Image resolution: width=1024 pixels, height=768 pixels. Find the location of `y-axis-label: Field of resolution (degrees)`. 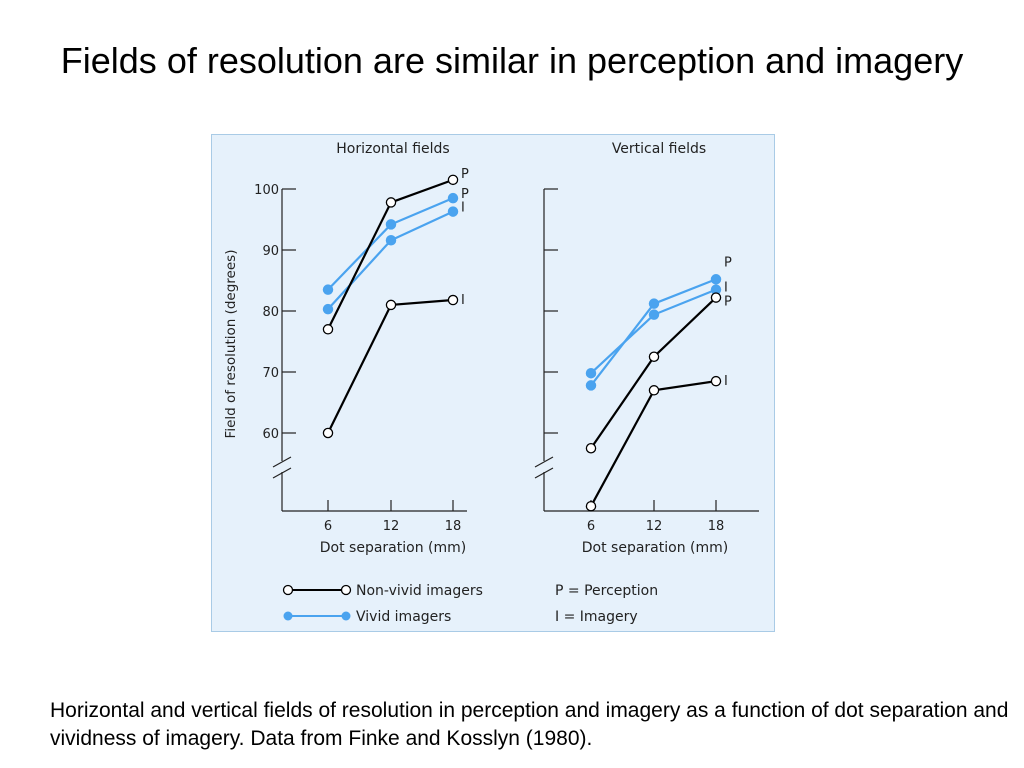

y-axis-label: Field of resolution (degrees) is located at coordinates (231, 344).